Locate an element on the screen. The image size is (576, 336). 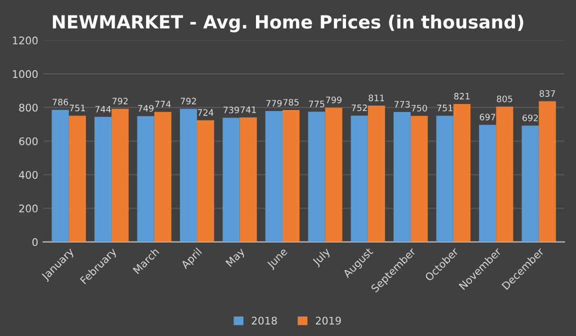
data-label: 697 is located at coordinates (488, 117).